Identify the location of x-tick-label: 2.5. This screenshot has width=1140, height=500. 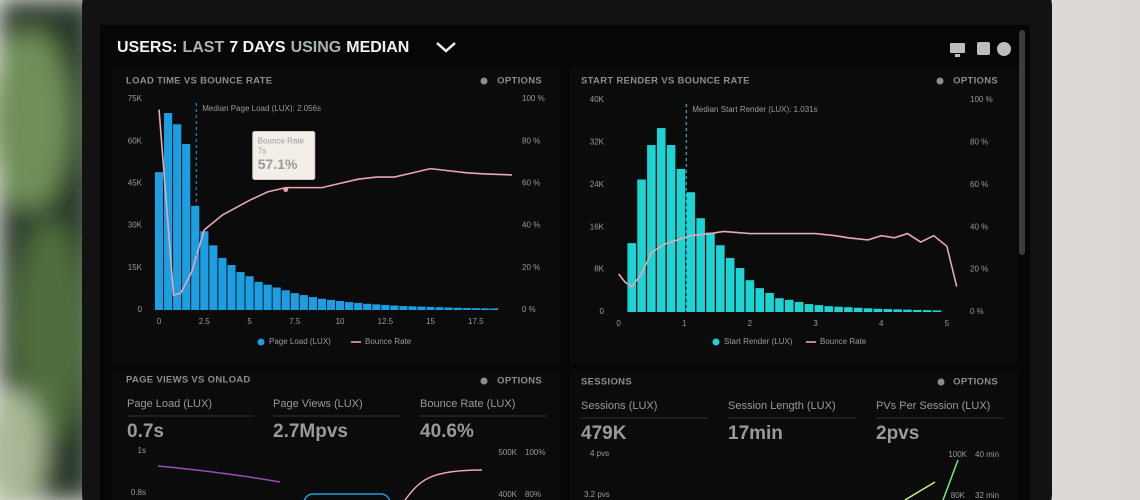
(205, 321).